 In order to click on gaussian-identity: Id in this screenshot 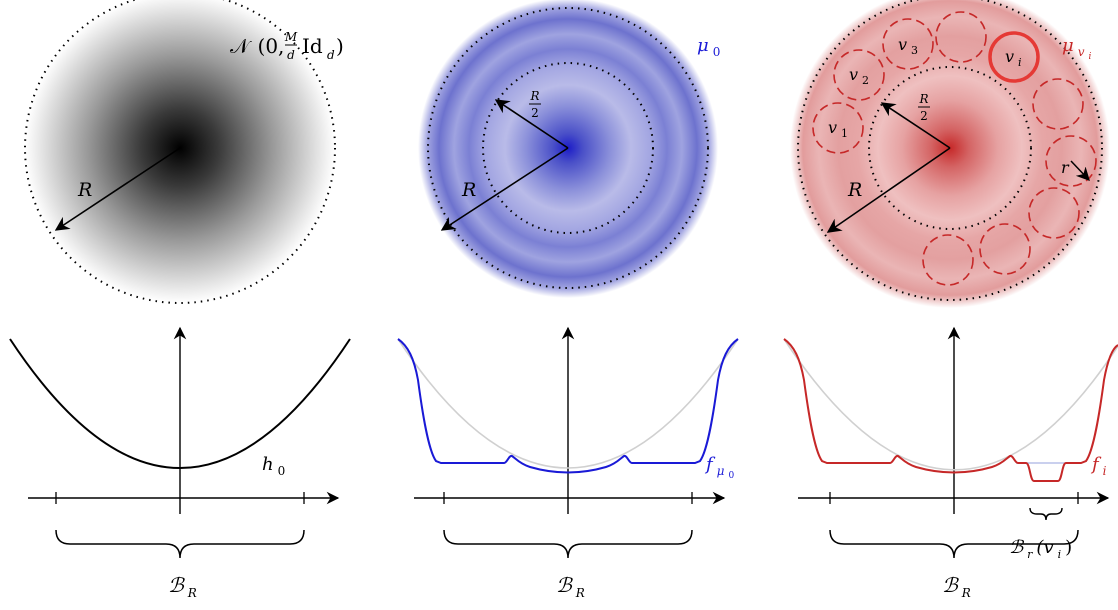, I will do `click(312, 46)`.